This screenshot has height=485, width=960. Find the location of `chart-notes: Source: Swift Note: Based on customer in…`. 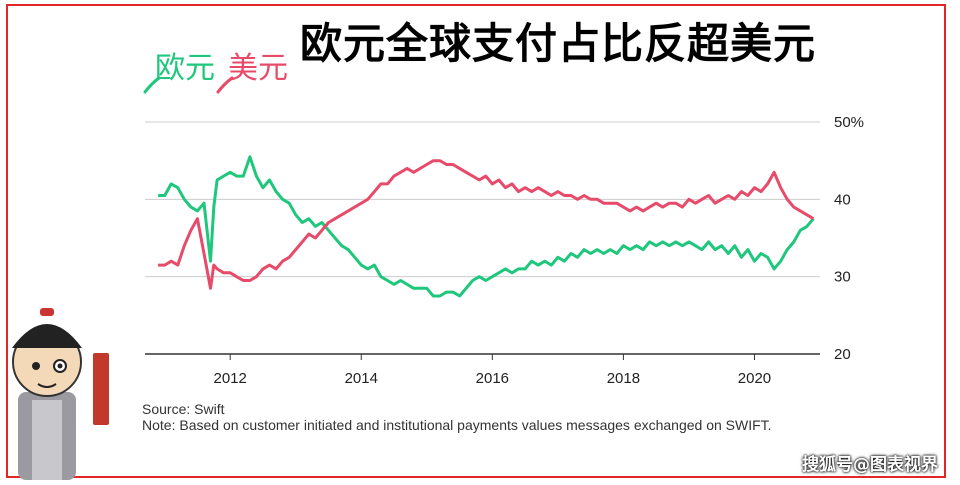

chart-notes: Source: Swift Note: Based on customer in… is located at coordinates (457, 417).